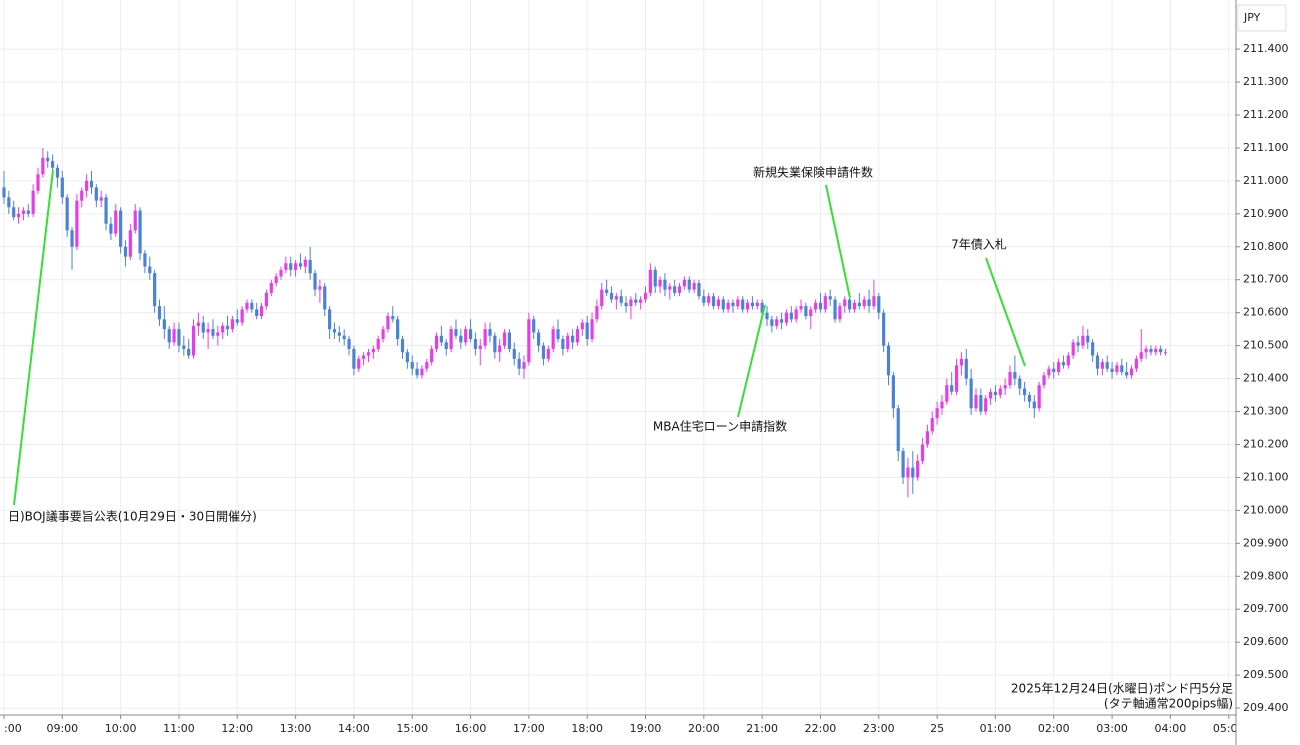 Image resolution: width=1300 pixels, height=745 pixels. What do you see at coordinates (296, 728) in the screenshot?
I see `x-tick-label: 13:00` at bounding box center [296, 728].